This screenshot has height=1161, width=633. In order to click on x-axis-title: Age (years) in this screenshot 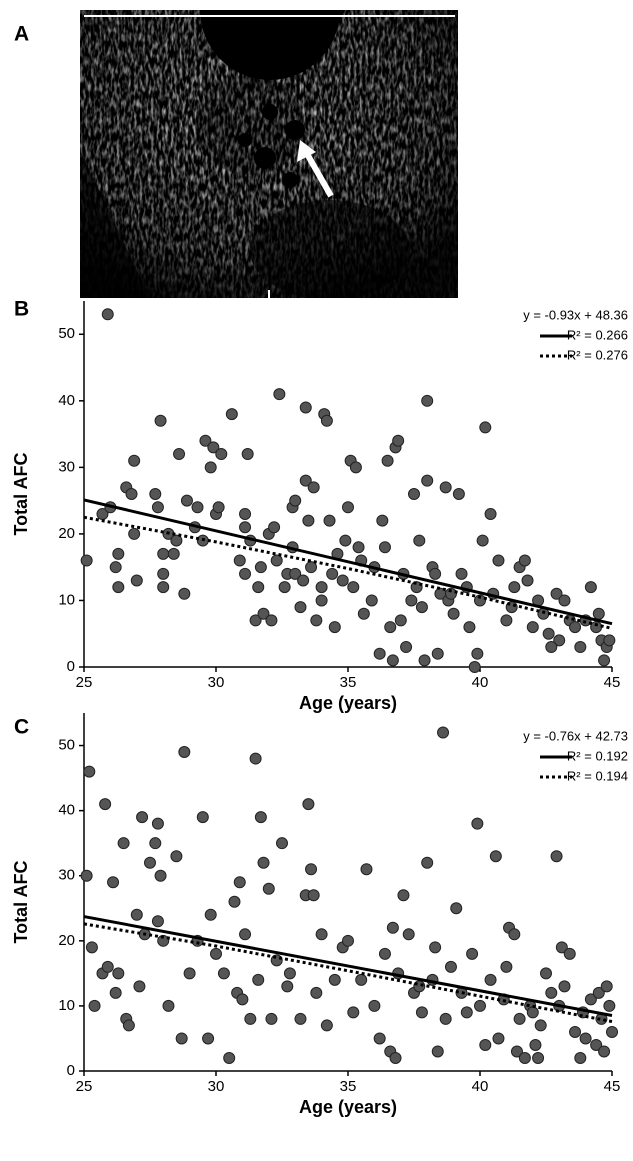, I will do `click(348, 703)`.